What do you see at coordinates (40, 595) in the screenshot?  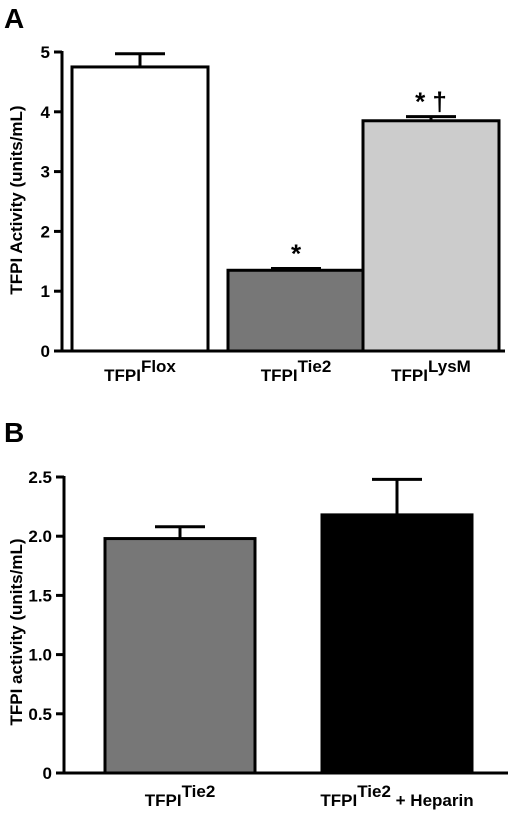 I see `y-tick-label: 1.5` at bounding box center [40, 595].